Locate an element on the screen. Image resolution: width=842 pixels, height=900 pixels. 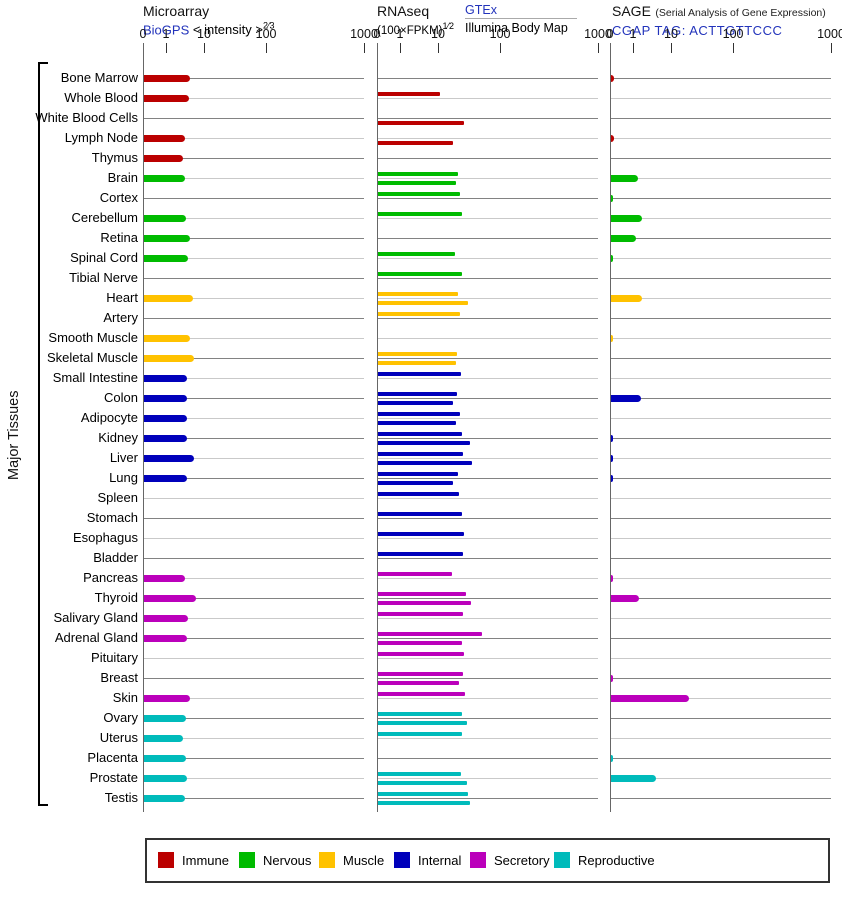
biogps-link: BioGPS is located at coordinates (166, 30).